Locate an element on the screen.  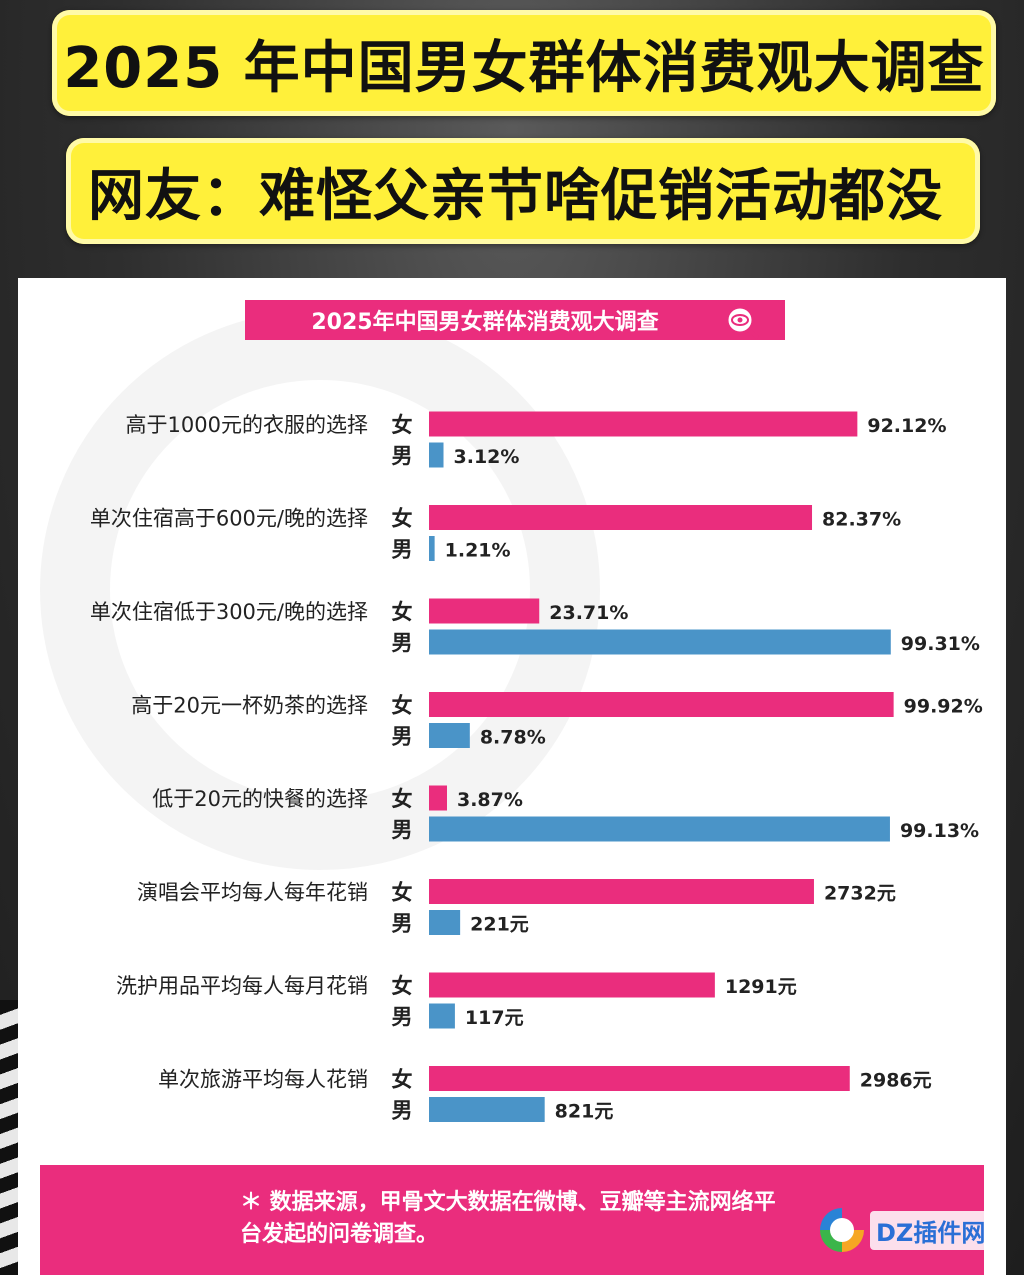
subheadline-banner: 网友：难怪父亲节啥促销活动都没 is located at coordinates (523, 191).